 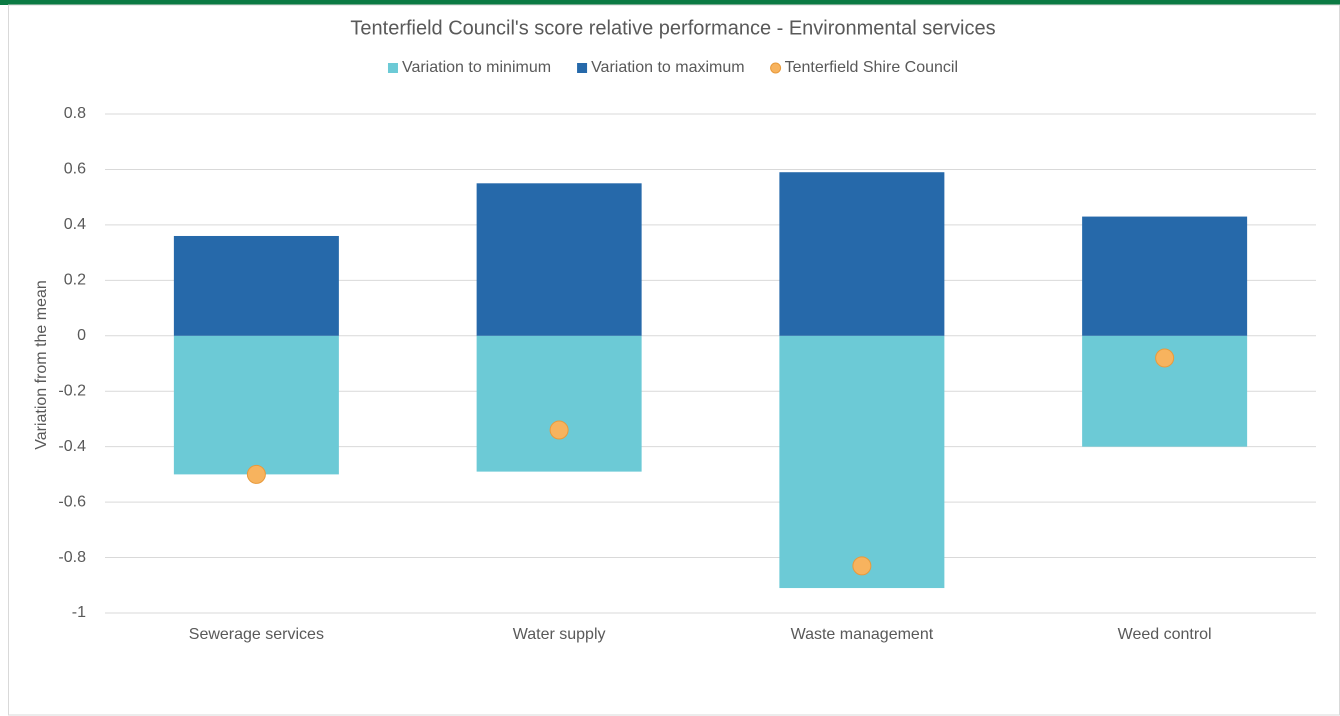 I want to click on y-tick-label: -1, so click(x=79, y=612).